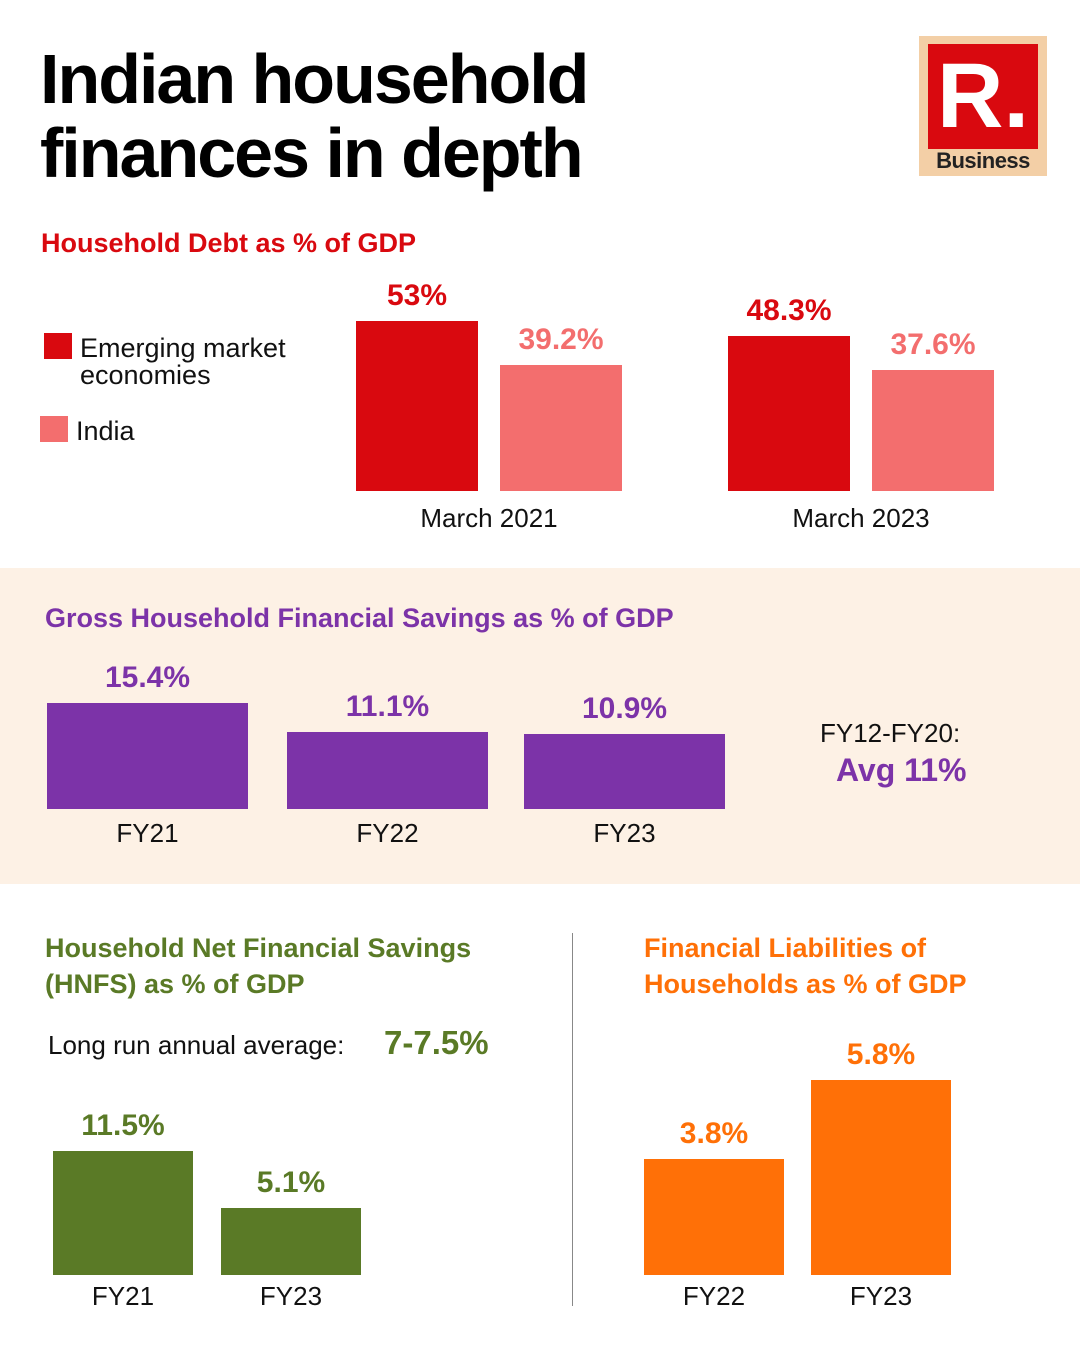 The image size is (1080, 1350). I want to click on title-line-2: finances in depth, so click(312, 153).